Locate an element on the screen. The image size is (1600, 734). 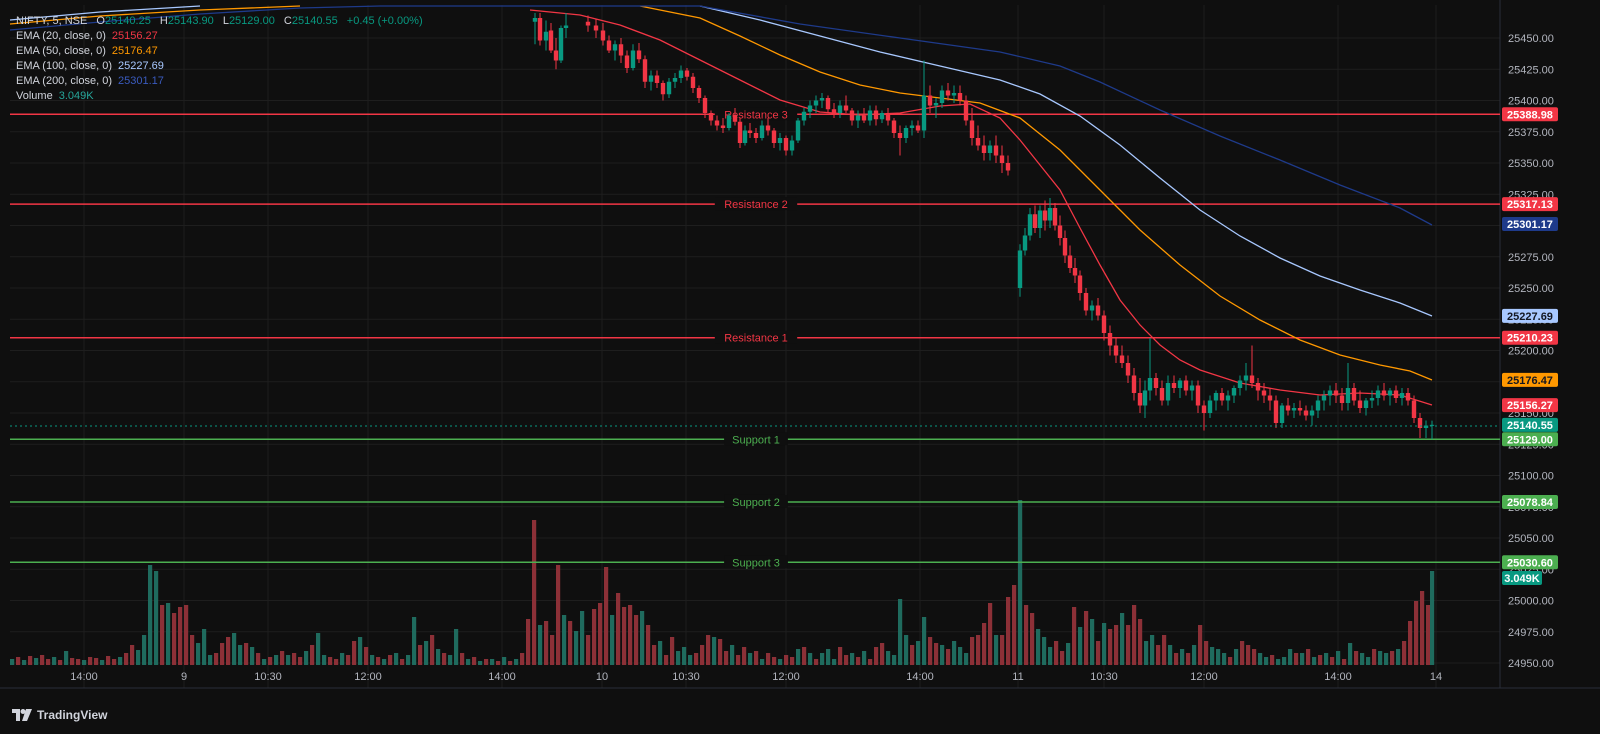
indicator-ema100: EMA (100, close, 0) 25227.69 is located at coordinates (219, 66).